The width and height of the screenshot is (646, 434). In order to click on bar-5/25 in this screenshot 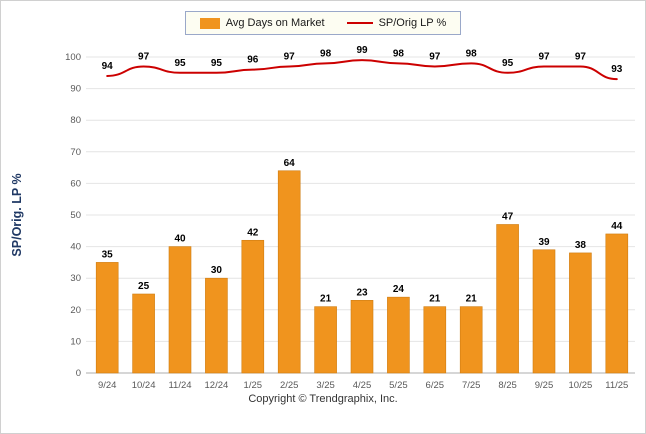, I will do `click(398, 335)`.